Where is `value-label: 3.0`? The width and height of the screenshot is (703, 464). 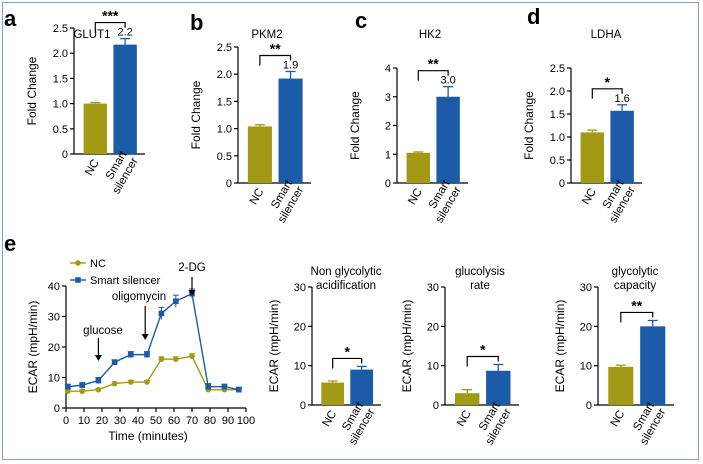 value-label: 3.0 is located at coordinates (447, 81).